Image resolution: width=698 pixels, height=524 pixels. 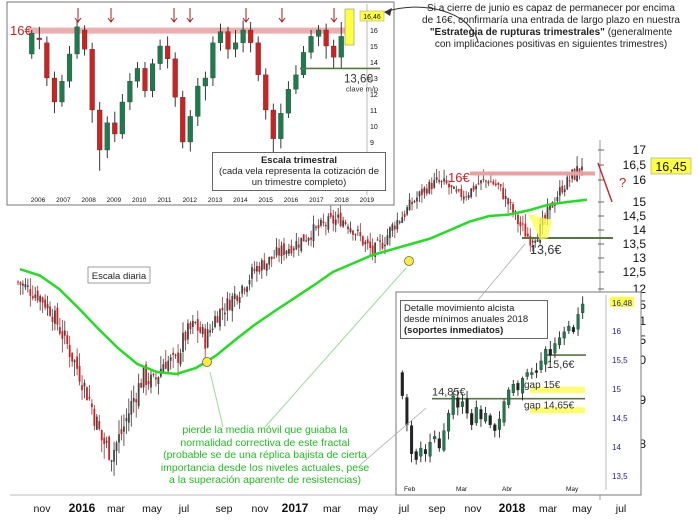 What do you see at coordinates (642, 400) in the screenshot?
I see `main-y-tick-label: 9` at bounding box center [642, 400].